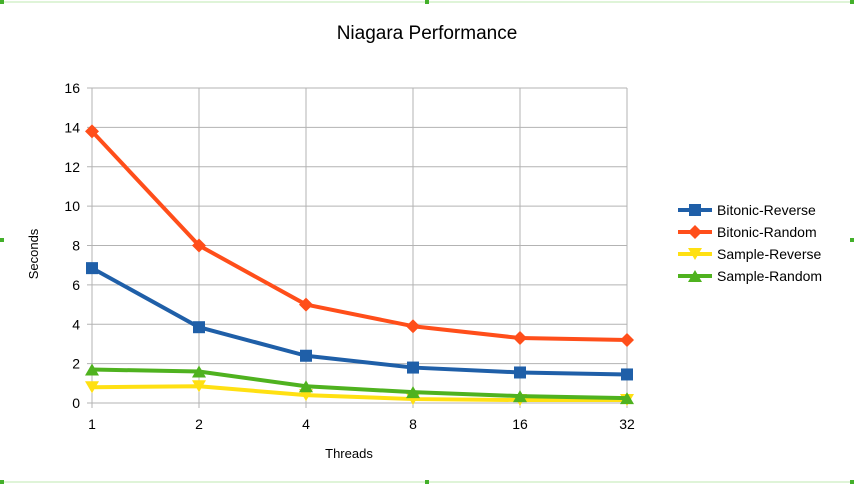  Describe the element at coordinates (306, 424) in the screenshot. I see `x-tick-label: 4` at that location.